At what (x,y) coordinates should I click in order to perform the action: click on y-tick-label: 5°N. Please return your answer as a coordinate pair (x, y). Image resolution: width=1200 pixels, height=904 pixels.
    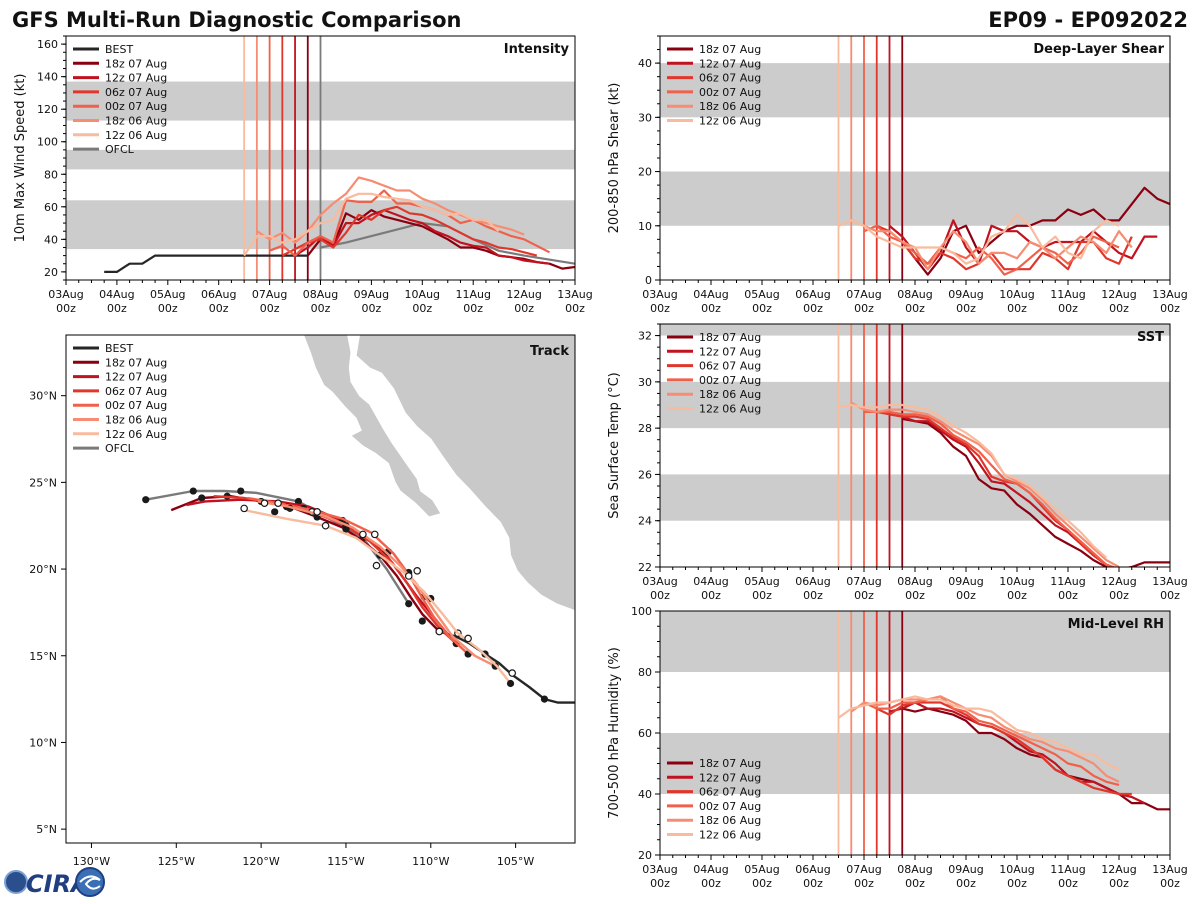
    Looking at the image, I should click on (46, 829).